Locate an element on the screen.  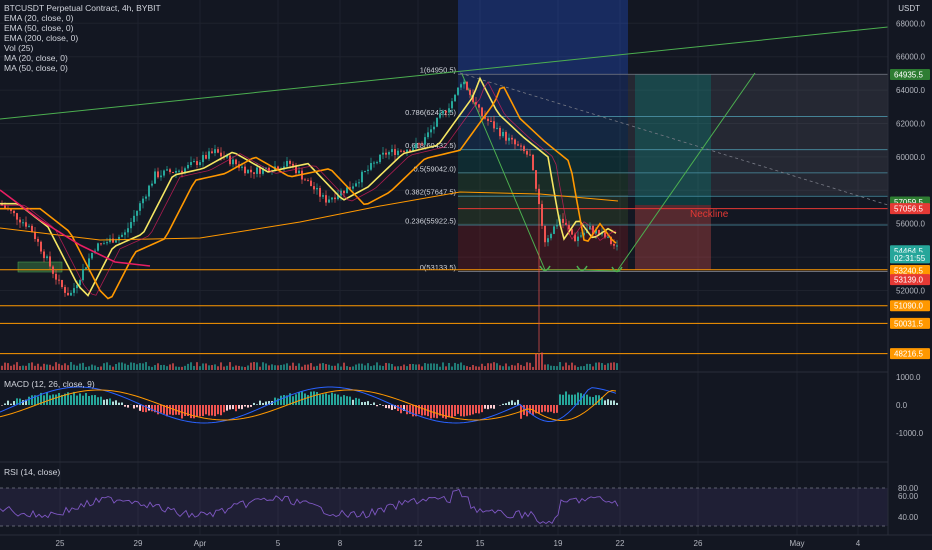
symbol-title: BTCUSDT Perpetual Contract, 4h, BYBIT is located at coordinates (82, 8).